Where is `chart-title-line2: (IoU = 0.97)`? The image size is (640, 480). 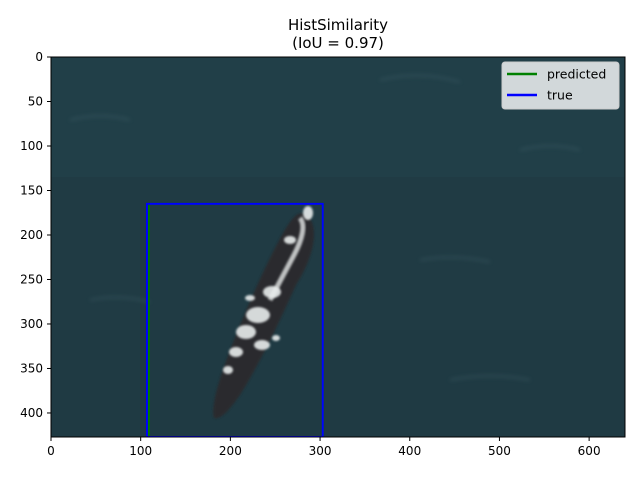 chart-title-line2: (IoU = 0.97) is located at coordinates (338, 43).